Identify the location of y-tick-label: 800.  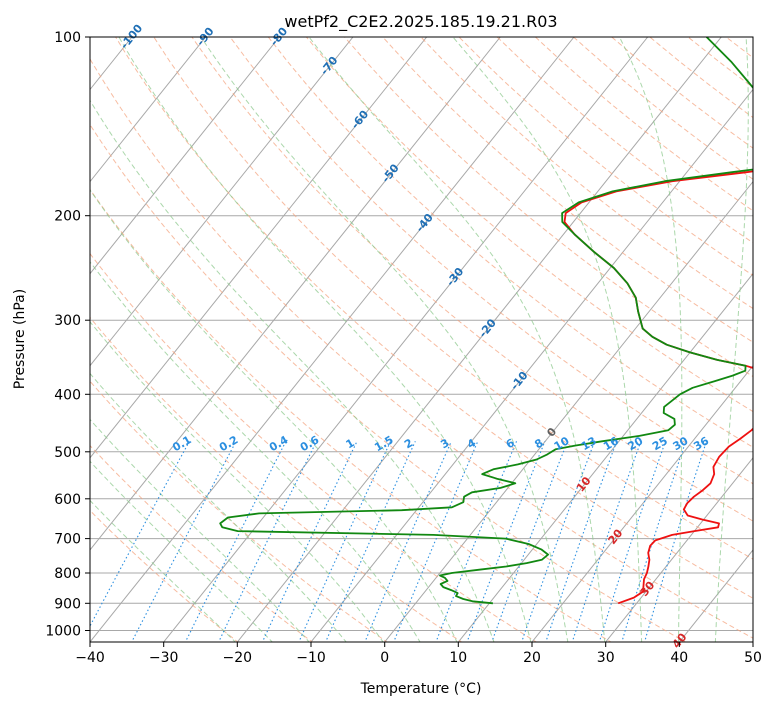
(67, 574).